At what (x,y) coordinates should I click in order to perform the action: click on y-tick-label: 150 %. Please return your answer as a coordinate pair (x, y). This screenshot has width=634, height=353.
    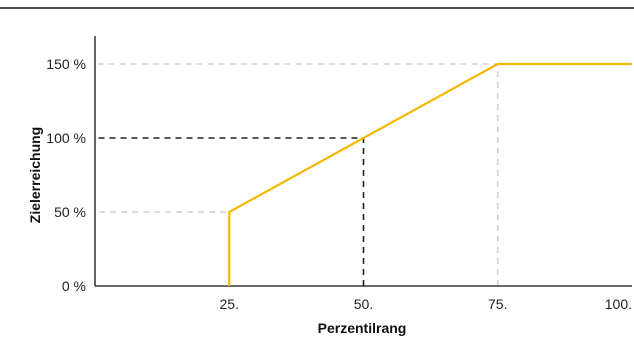
    Looking at the image, I should click on (66, 64).